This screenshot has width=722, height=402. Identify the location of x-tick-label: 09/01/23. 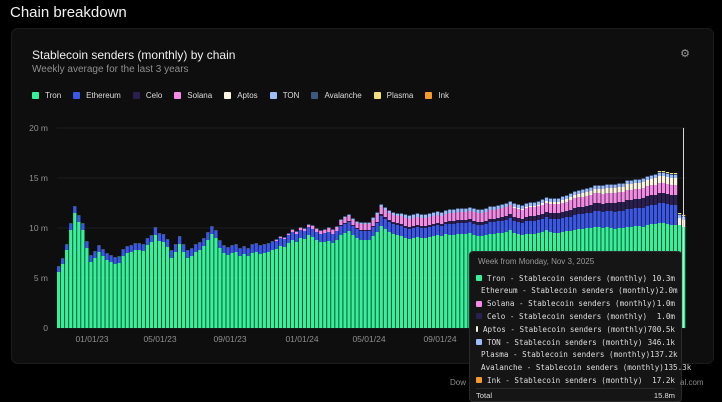
(229, 339).